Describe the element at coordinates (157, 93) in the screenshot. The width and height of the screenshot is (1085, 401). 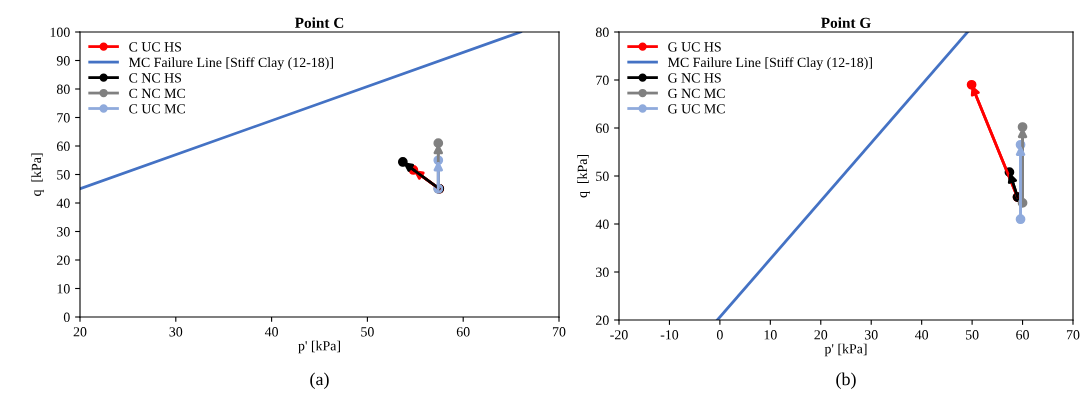
I see `legend-label: C NC MC` at that location.